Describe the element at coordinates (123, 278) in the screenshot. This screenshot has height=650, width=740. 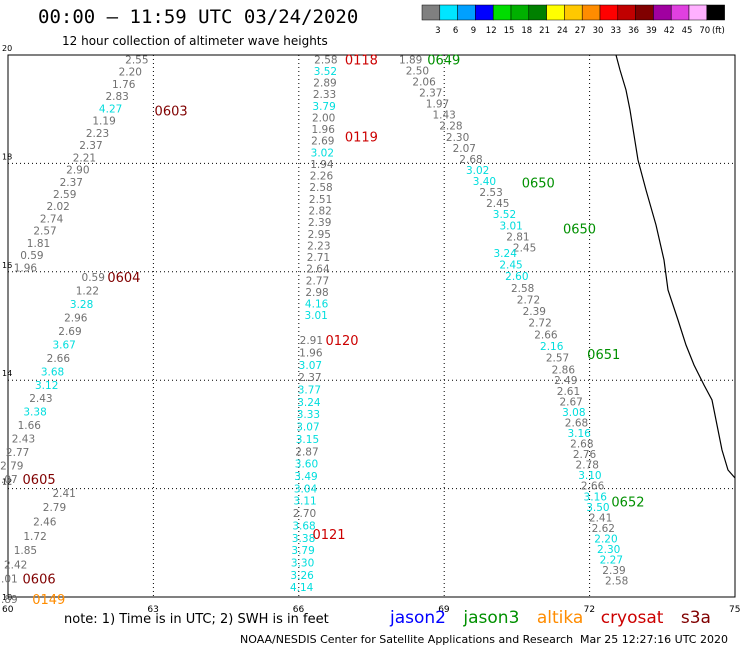
I see `pass-label: 0604` at that location.